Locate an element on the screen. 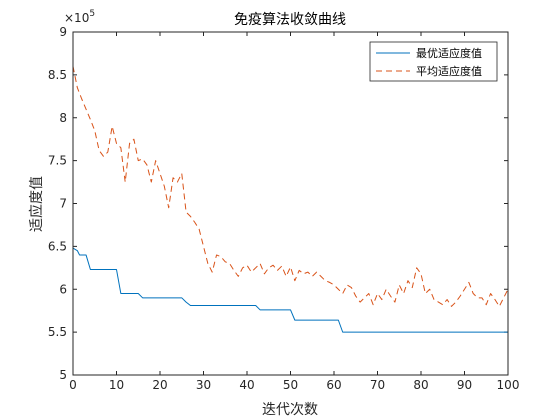 This screenshot has width=560, height=420. y-tick-label: 5.5 is located at coordinates (57, 332).